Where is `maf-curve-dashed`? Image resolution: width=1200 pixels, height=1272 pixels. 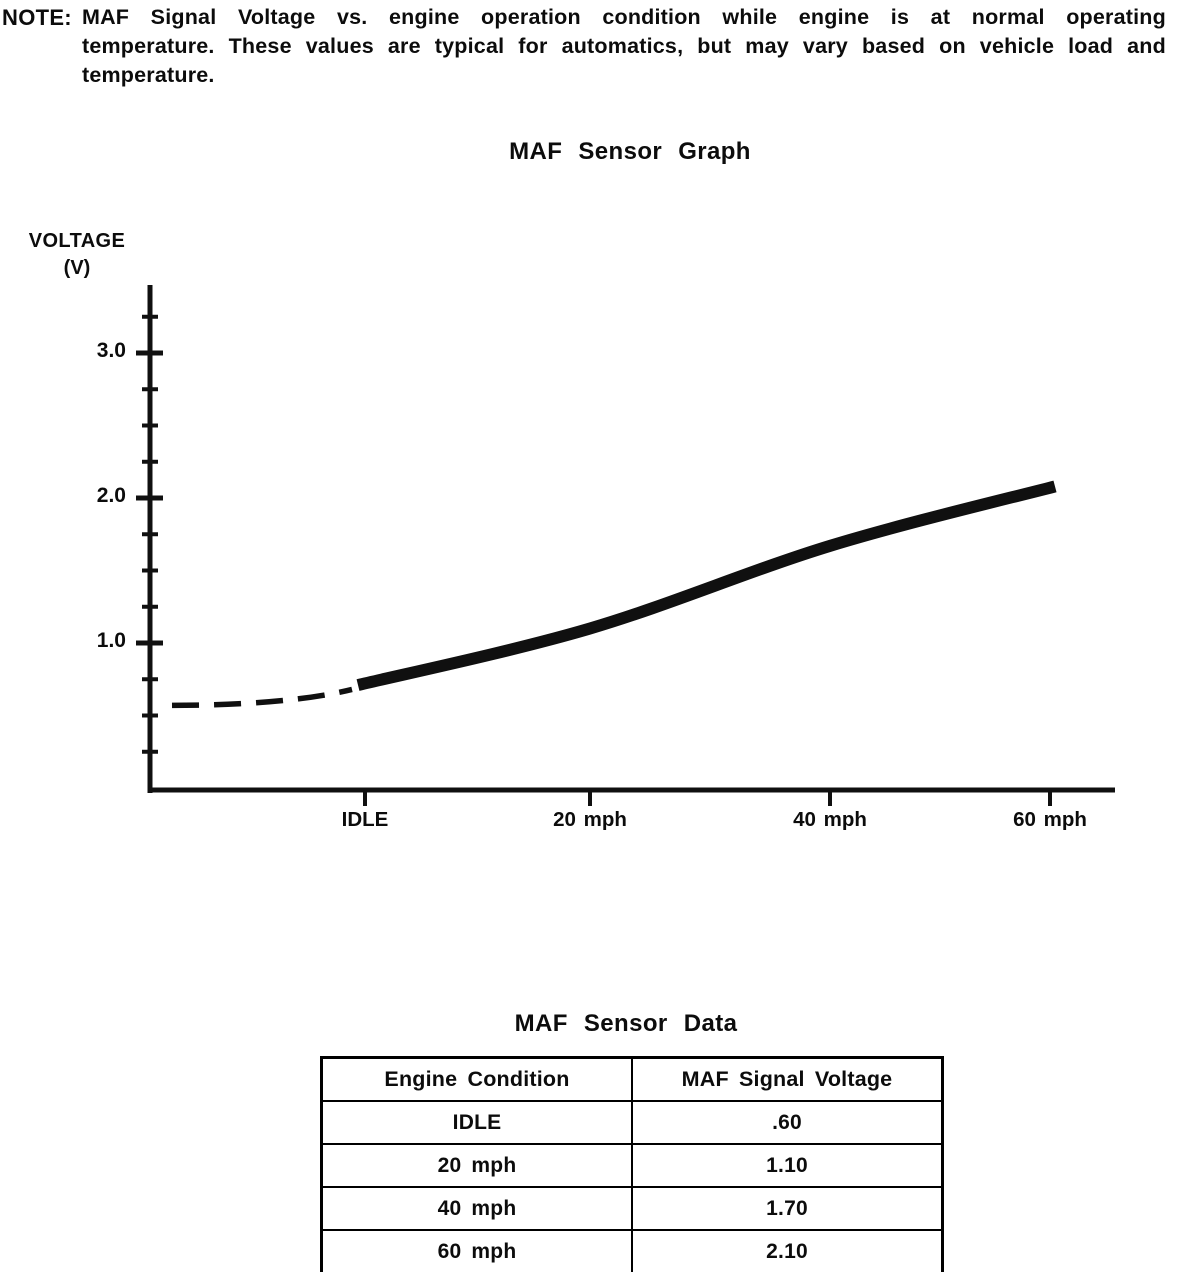 maf-curve-dashed is located at coordinates (262, 697).